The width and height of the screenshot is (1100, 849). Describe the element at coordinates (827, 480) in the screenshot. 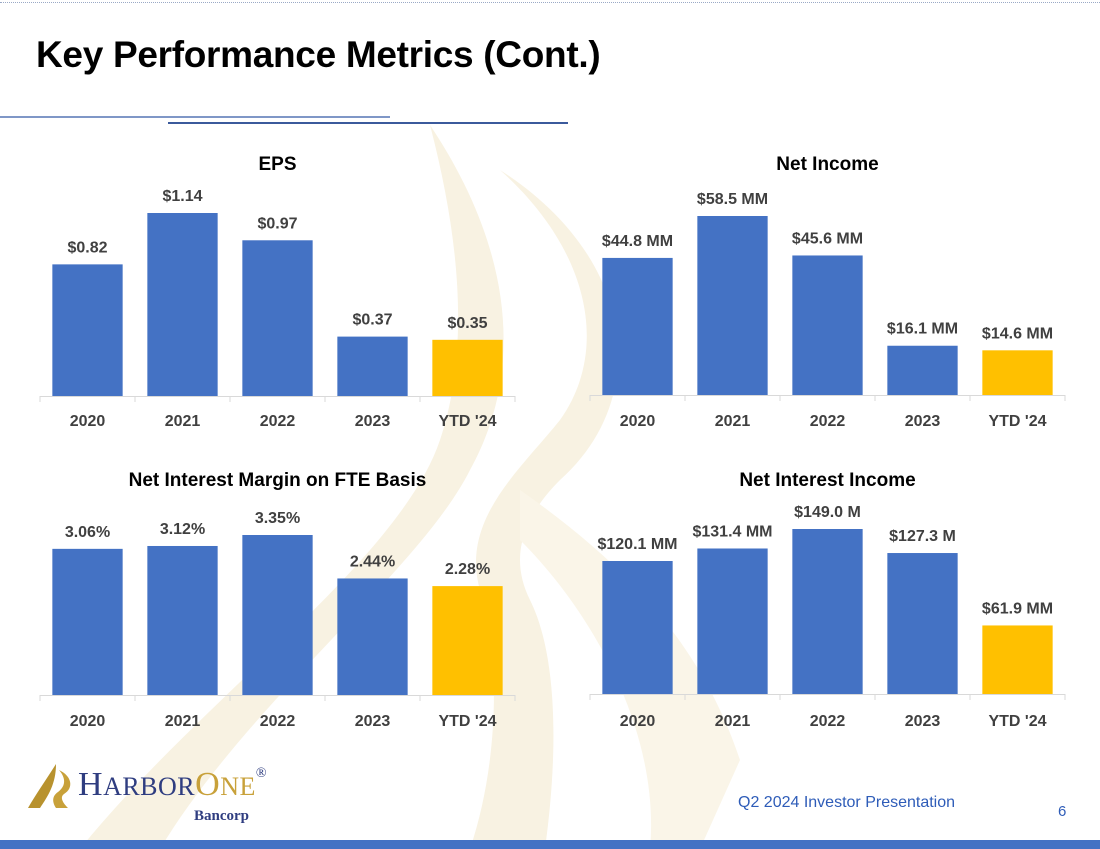

I see `nii-chart-title: Net Interest Income` at that location.